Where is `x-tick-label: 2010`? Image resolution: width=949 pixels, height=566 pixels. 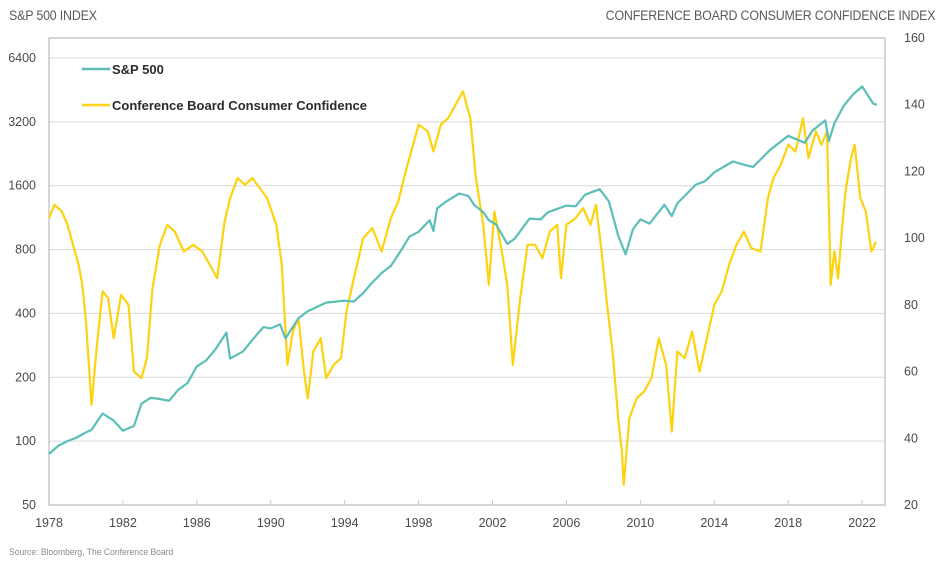 x-tick-label: 2010 is located at coordinates (640, 523).